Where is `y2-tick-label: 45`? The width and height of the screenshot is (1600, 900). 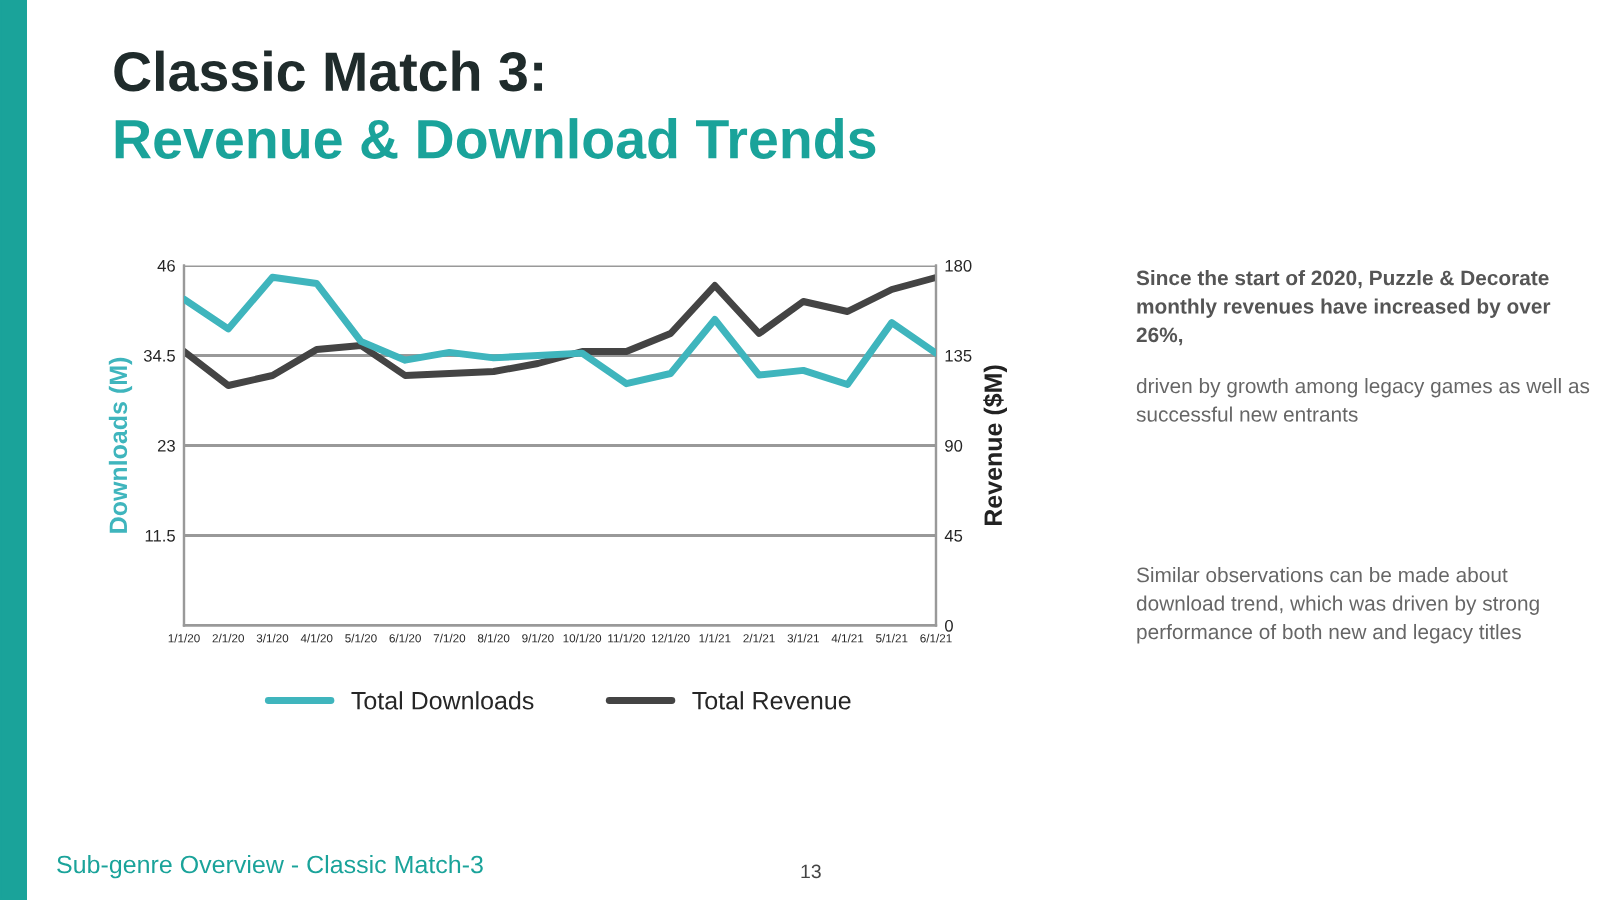 y2-tick-label: 45 is located at coordinates (953, 536).